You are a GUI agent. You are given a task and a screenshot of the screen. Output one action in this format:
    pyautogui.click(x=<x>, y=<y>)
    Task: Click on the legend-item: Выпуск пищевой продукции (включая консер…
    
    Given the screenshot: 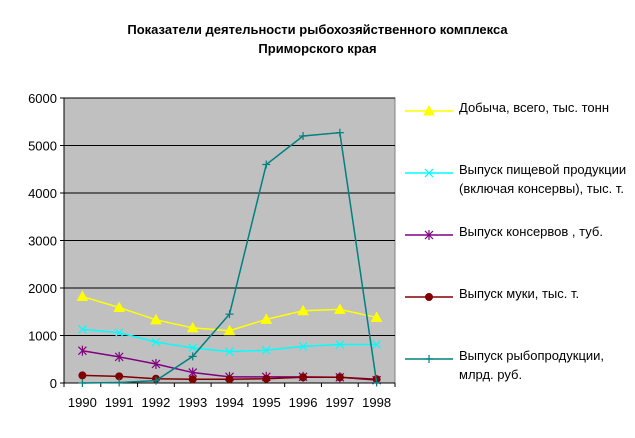 What is the action you would take?
    pyautogui.click(x=518, y=188)
    